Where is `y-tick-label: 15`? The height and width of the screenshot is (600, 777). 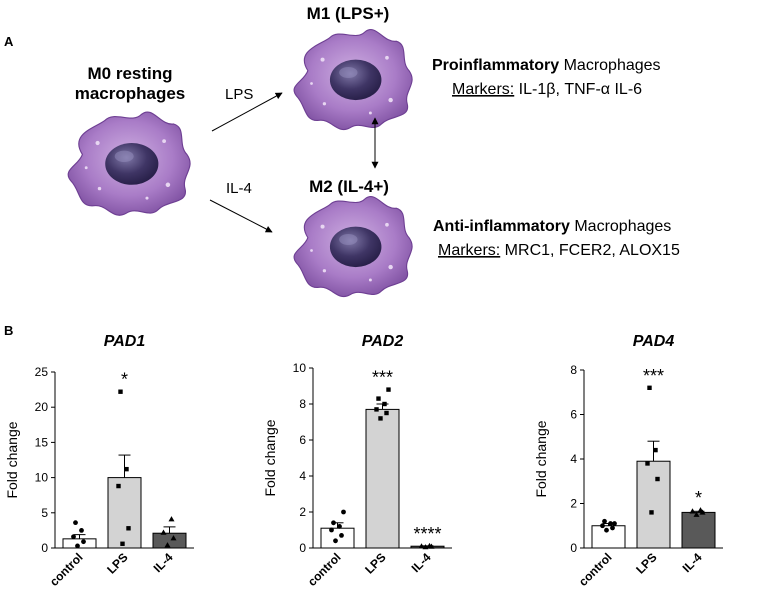
y-tick-label: 15 is located at coordinates (42, 442).